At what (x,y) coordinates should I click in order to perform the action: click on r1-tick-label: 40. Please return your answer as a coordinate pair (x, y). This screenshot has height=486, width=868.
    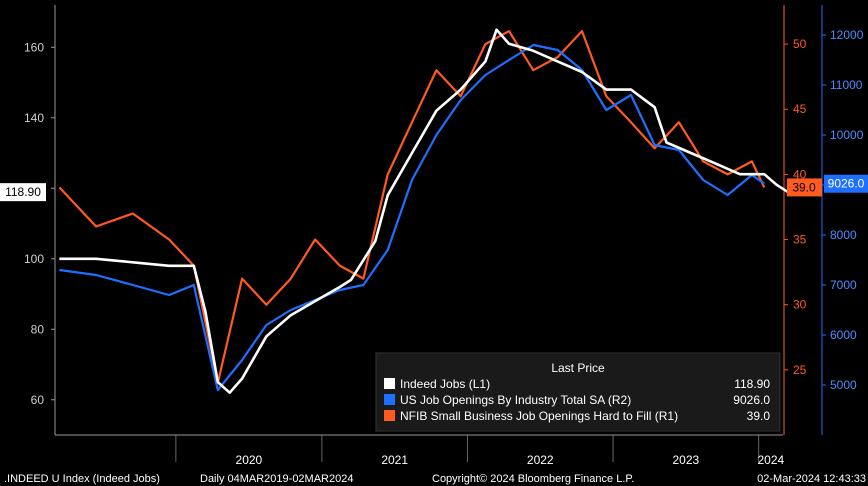
    Looking at the image, I should click on (800, 174).